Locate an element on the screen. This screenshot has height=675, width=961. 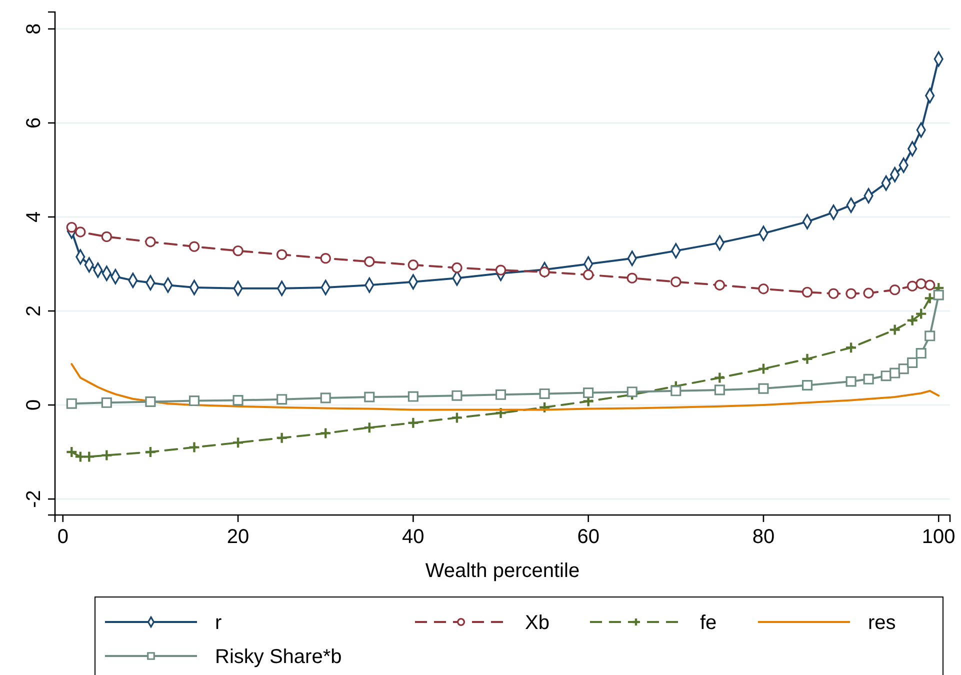
legend-label: fe is located at coordinates (708, 623).